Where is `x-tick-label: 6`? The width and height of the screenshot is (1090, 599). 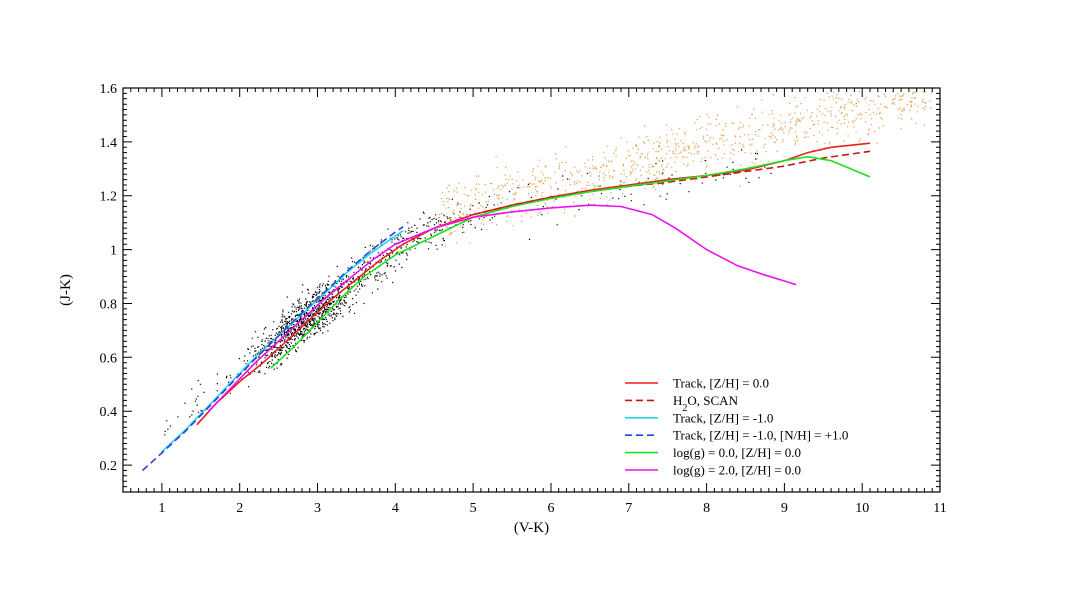 x-tick-label: 6 is located at coordinates (550, 508).